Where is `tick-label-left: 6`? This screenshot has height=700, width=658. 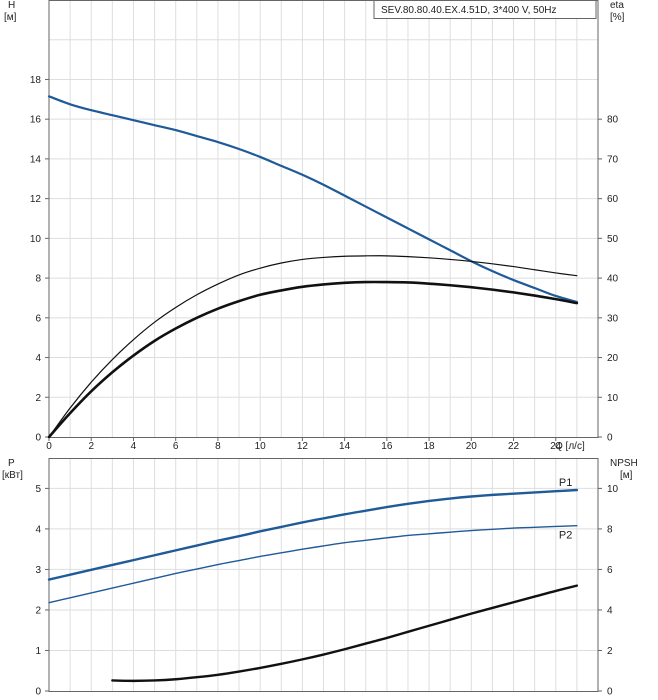
tick-label-left: 6 is located at coordinates (38, 318).